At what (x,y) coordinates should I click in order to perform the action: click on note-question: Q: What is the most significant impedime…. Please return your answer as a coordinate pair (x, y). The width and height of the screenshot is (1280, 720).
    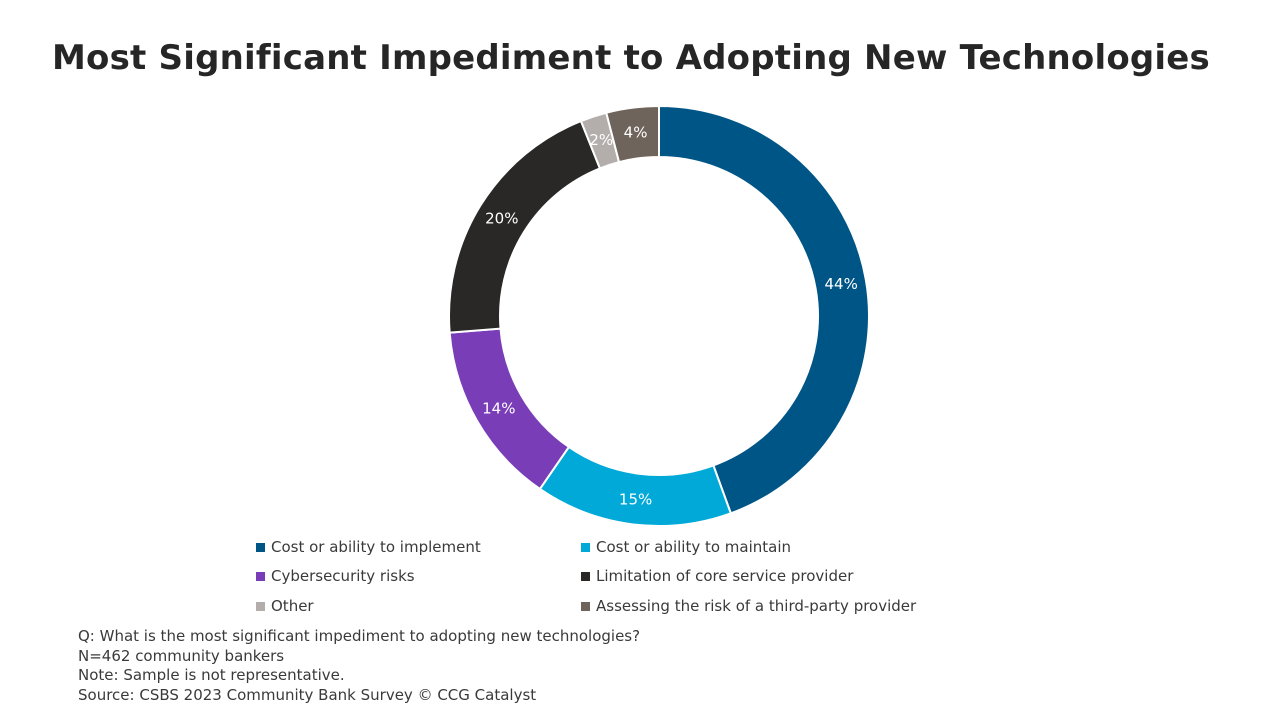
    Looking at the image, I should click on (359, 636).